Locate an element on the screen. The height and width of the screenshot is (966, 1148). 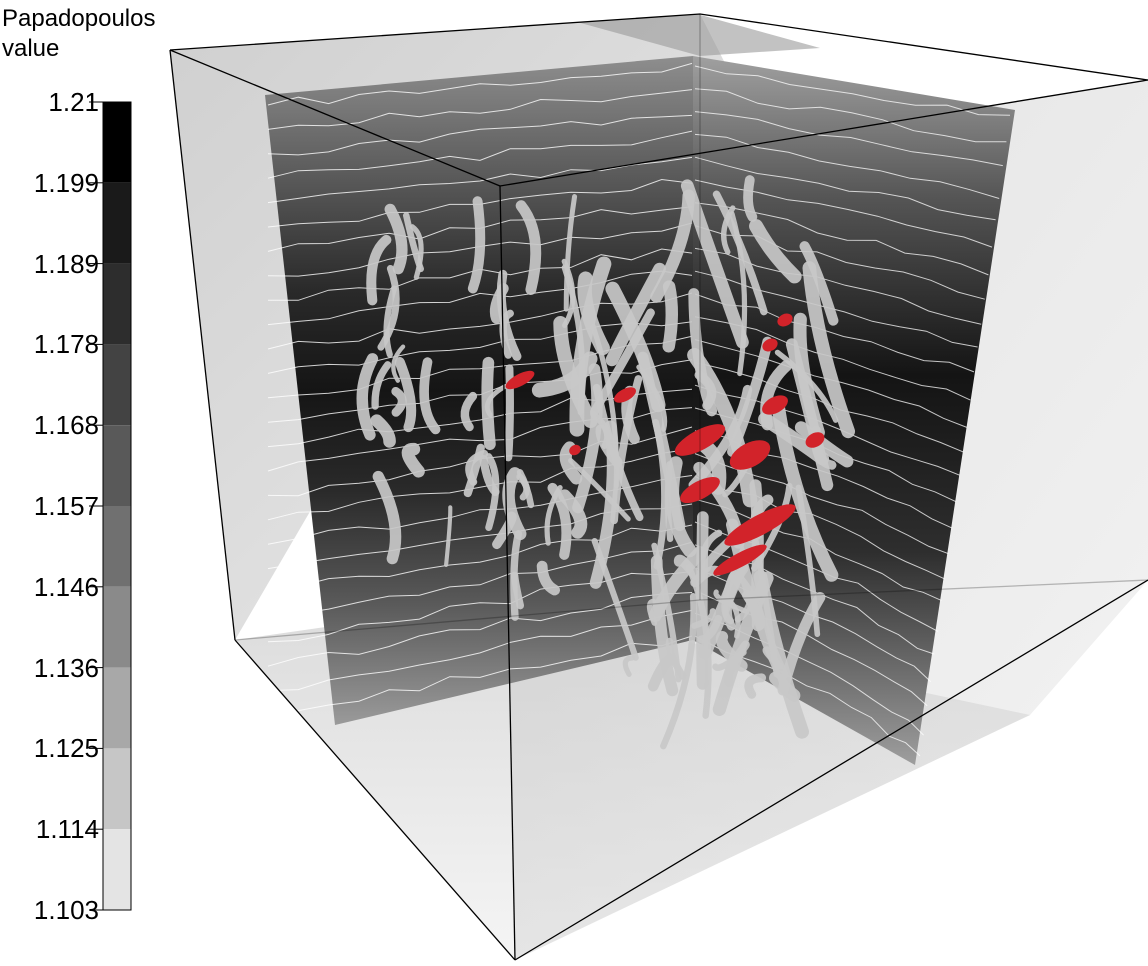
legend-tick-label: 1.178 is located at coordinates (66, 344).